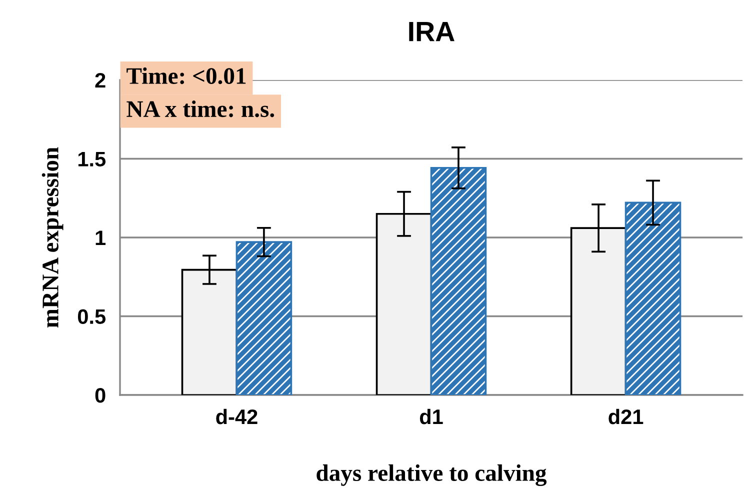 The image size is (750, 500). Describe the element at coordinates (431, 32) in the screenshot. I see `chart-title: IRA` at that location.